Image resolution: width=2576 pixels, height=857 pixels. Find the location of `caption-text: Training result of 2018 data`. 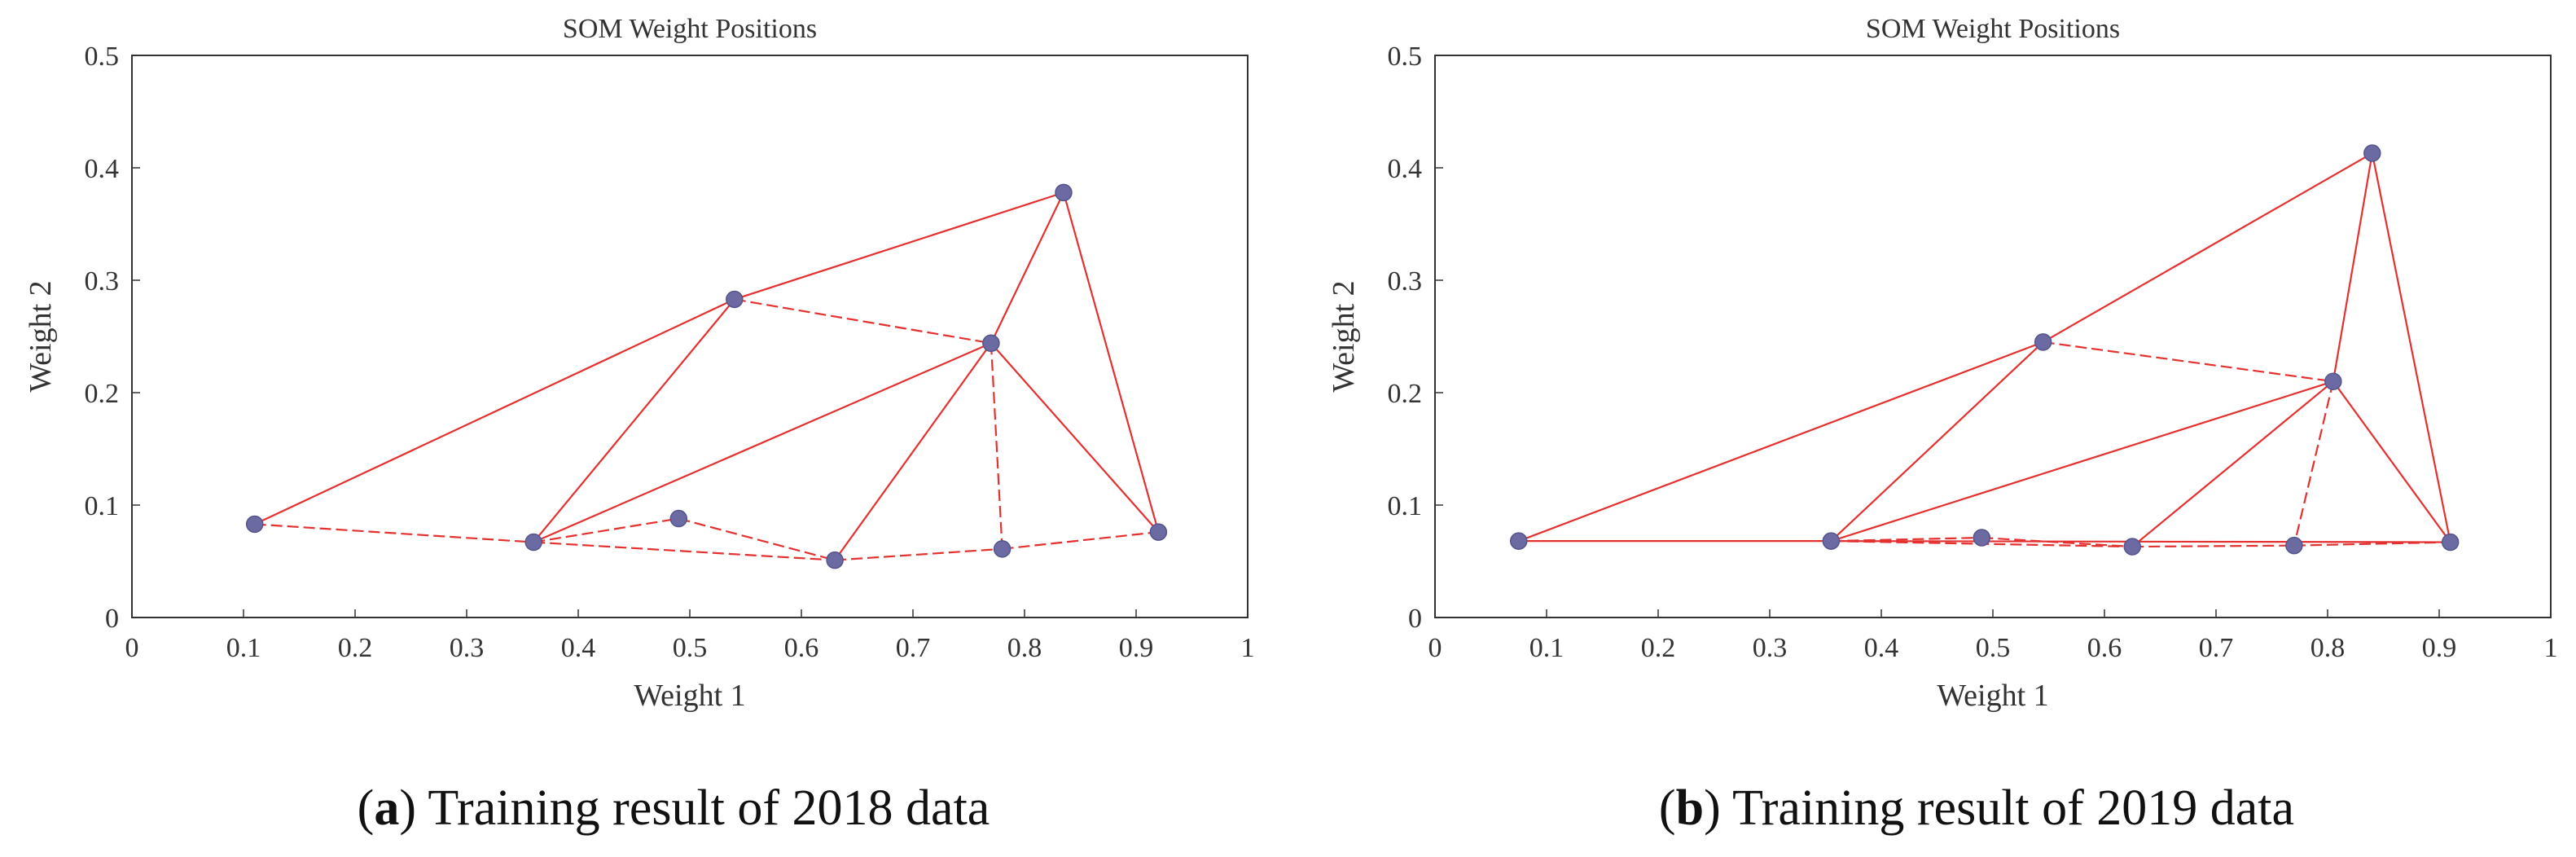

caption-text: Training result of 2018 data is located at coordinates (709, 808).